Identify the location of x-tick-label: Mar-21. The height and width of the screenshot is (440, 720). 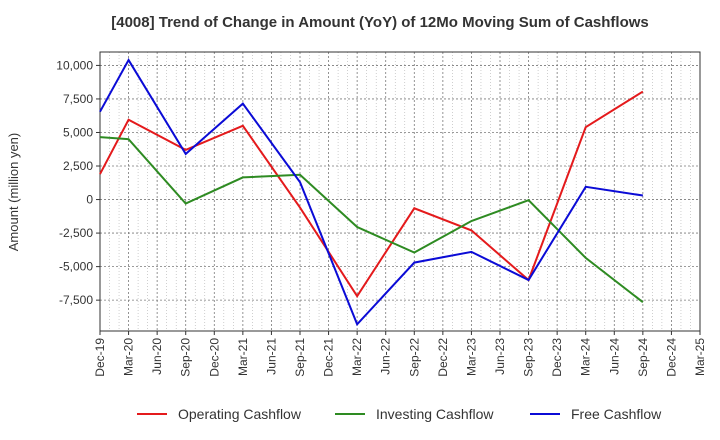
(243, 357).